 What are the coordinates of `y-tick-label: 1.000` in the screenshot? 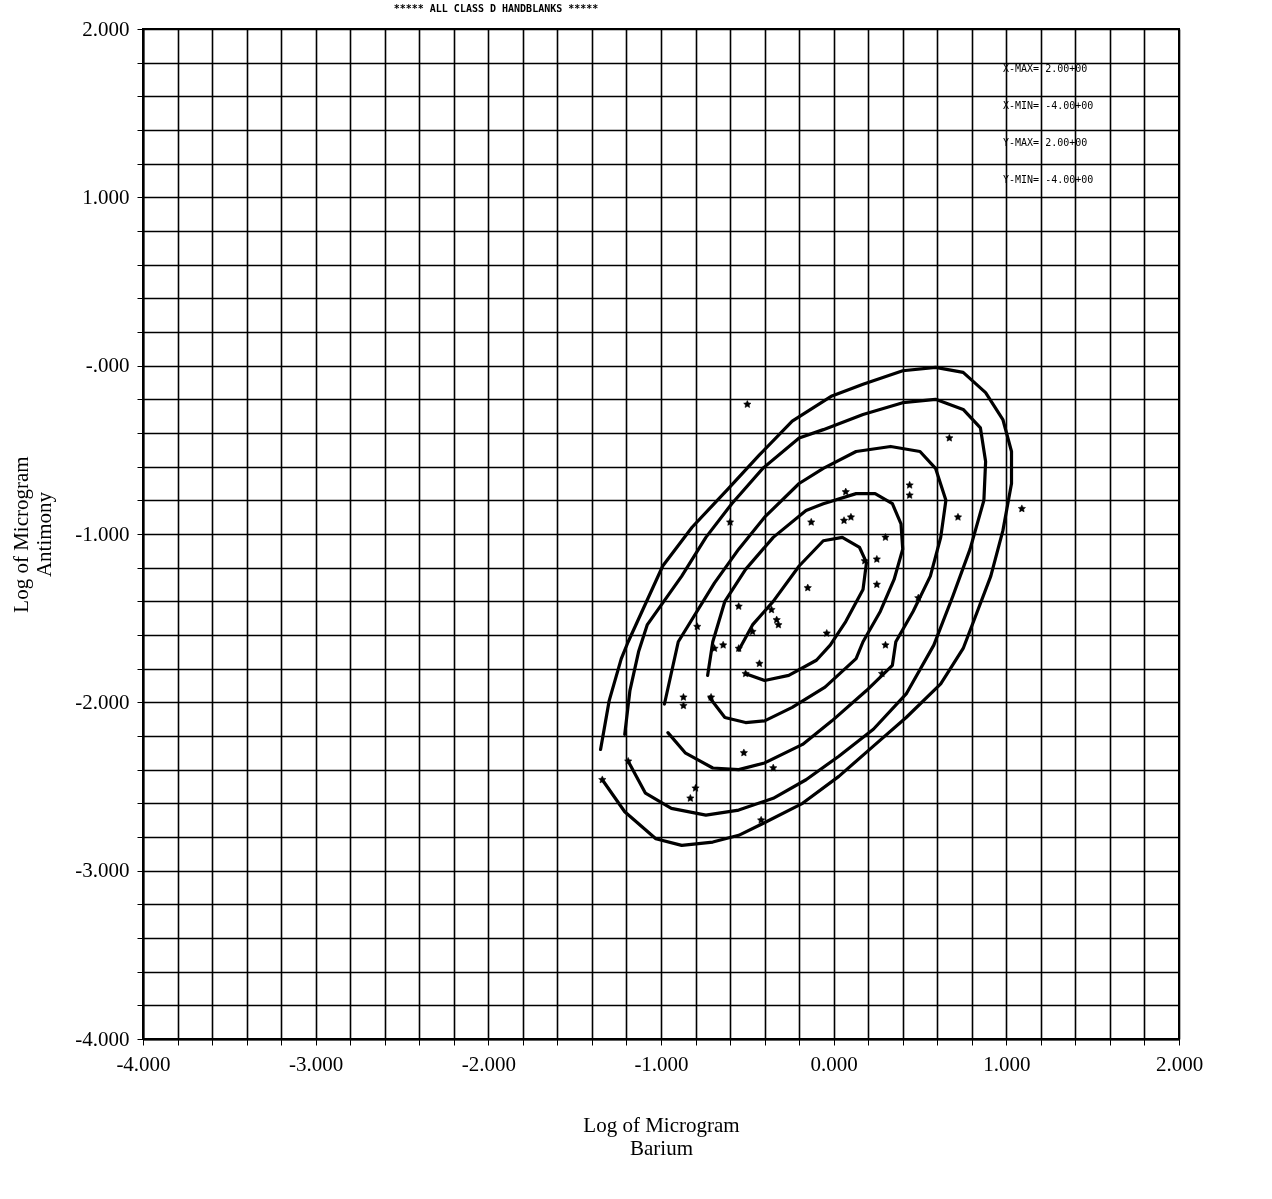 It's located at (106, 196).